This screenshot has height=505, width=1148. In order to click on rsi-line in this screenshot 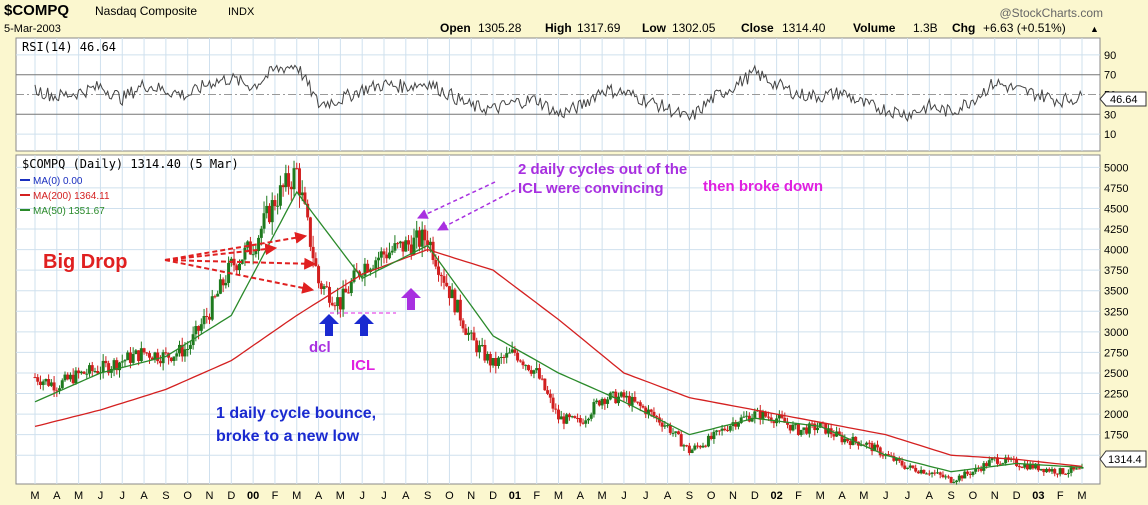, I will do `click(558, 93)`.